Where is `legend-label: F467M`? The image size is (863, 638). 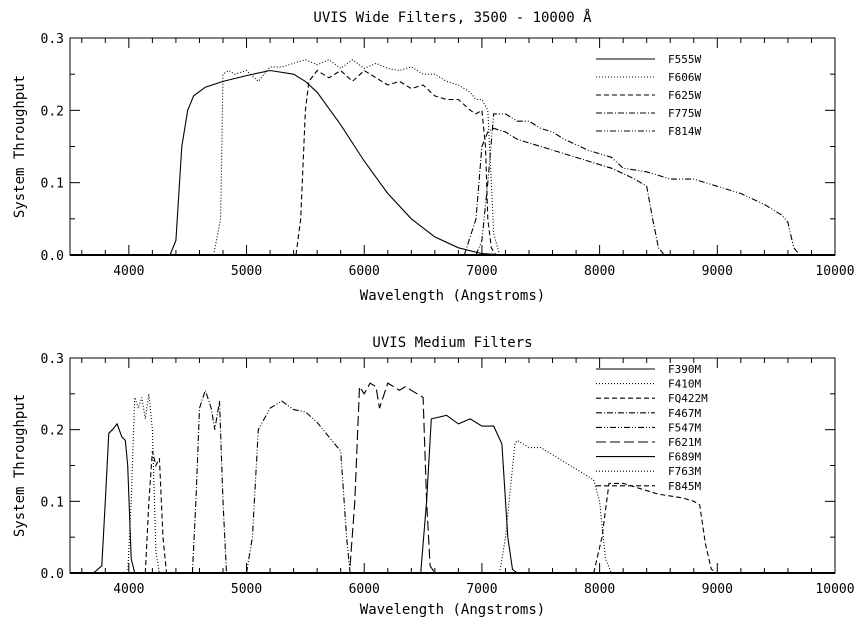 legend-label: F467M is located at coordinates (684, 413).